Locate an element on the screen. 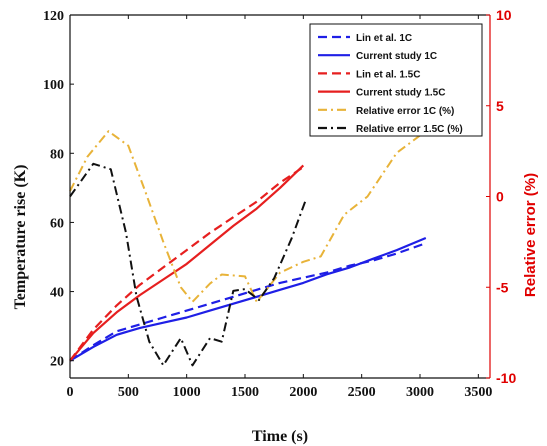 Image resolution: width=547 pixels, height=446 pixels. y-left-tick-label: 100 is located at coordinates (53, 85).